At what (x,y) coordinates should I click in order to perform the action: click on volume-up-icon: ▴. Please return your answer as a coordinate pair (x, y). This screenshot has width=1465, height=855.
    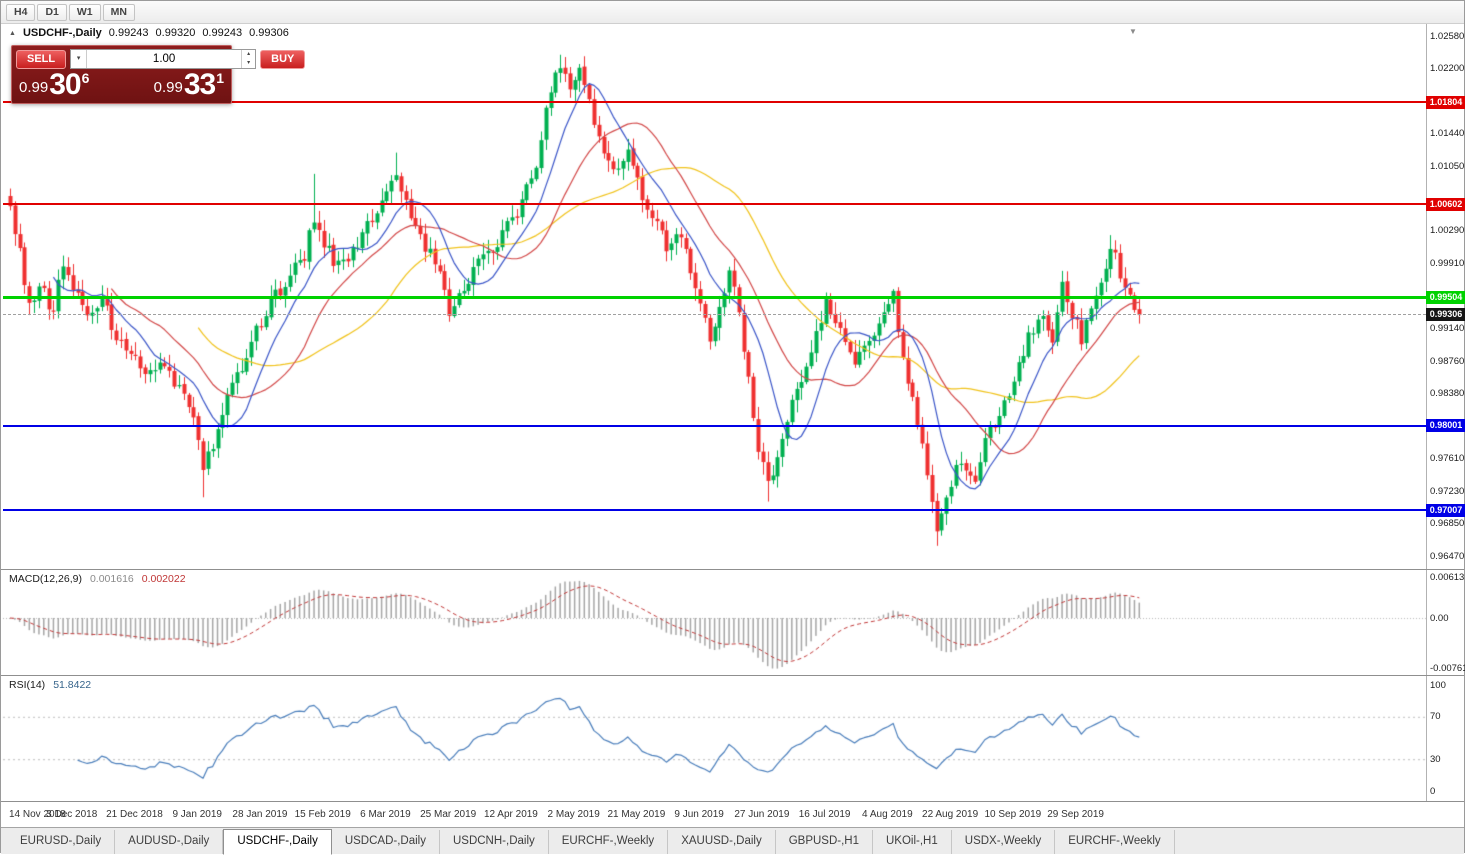
    Looking at the image, I should click on (249, 54).